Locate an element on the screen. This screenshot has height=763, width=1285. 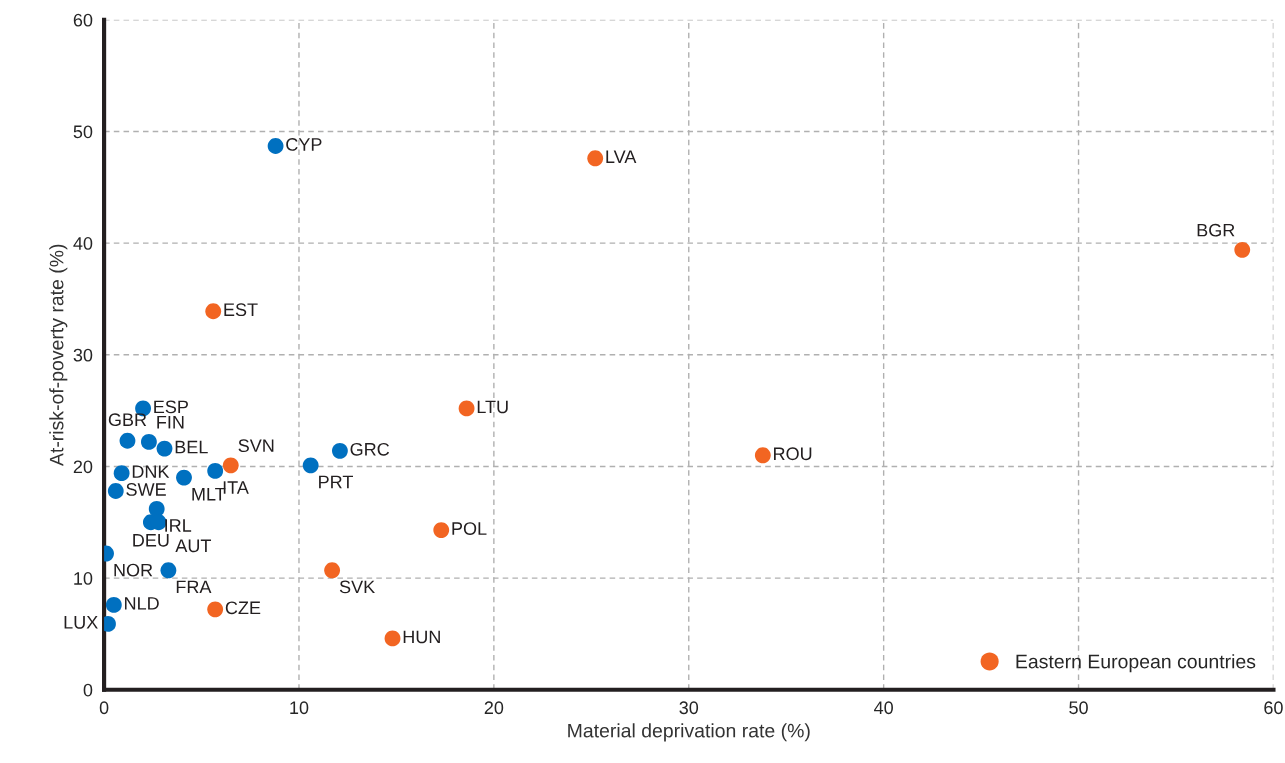
annotation: ROU is located at coordinates (793, 454).